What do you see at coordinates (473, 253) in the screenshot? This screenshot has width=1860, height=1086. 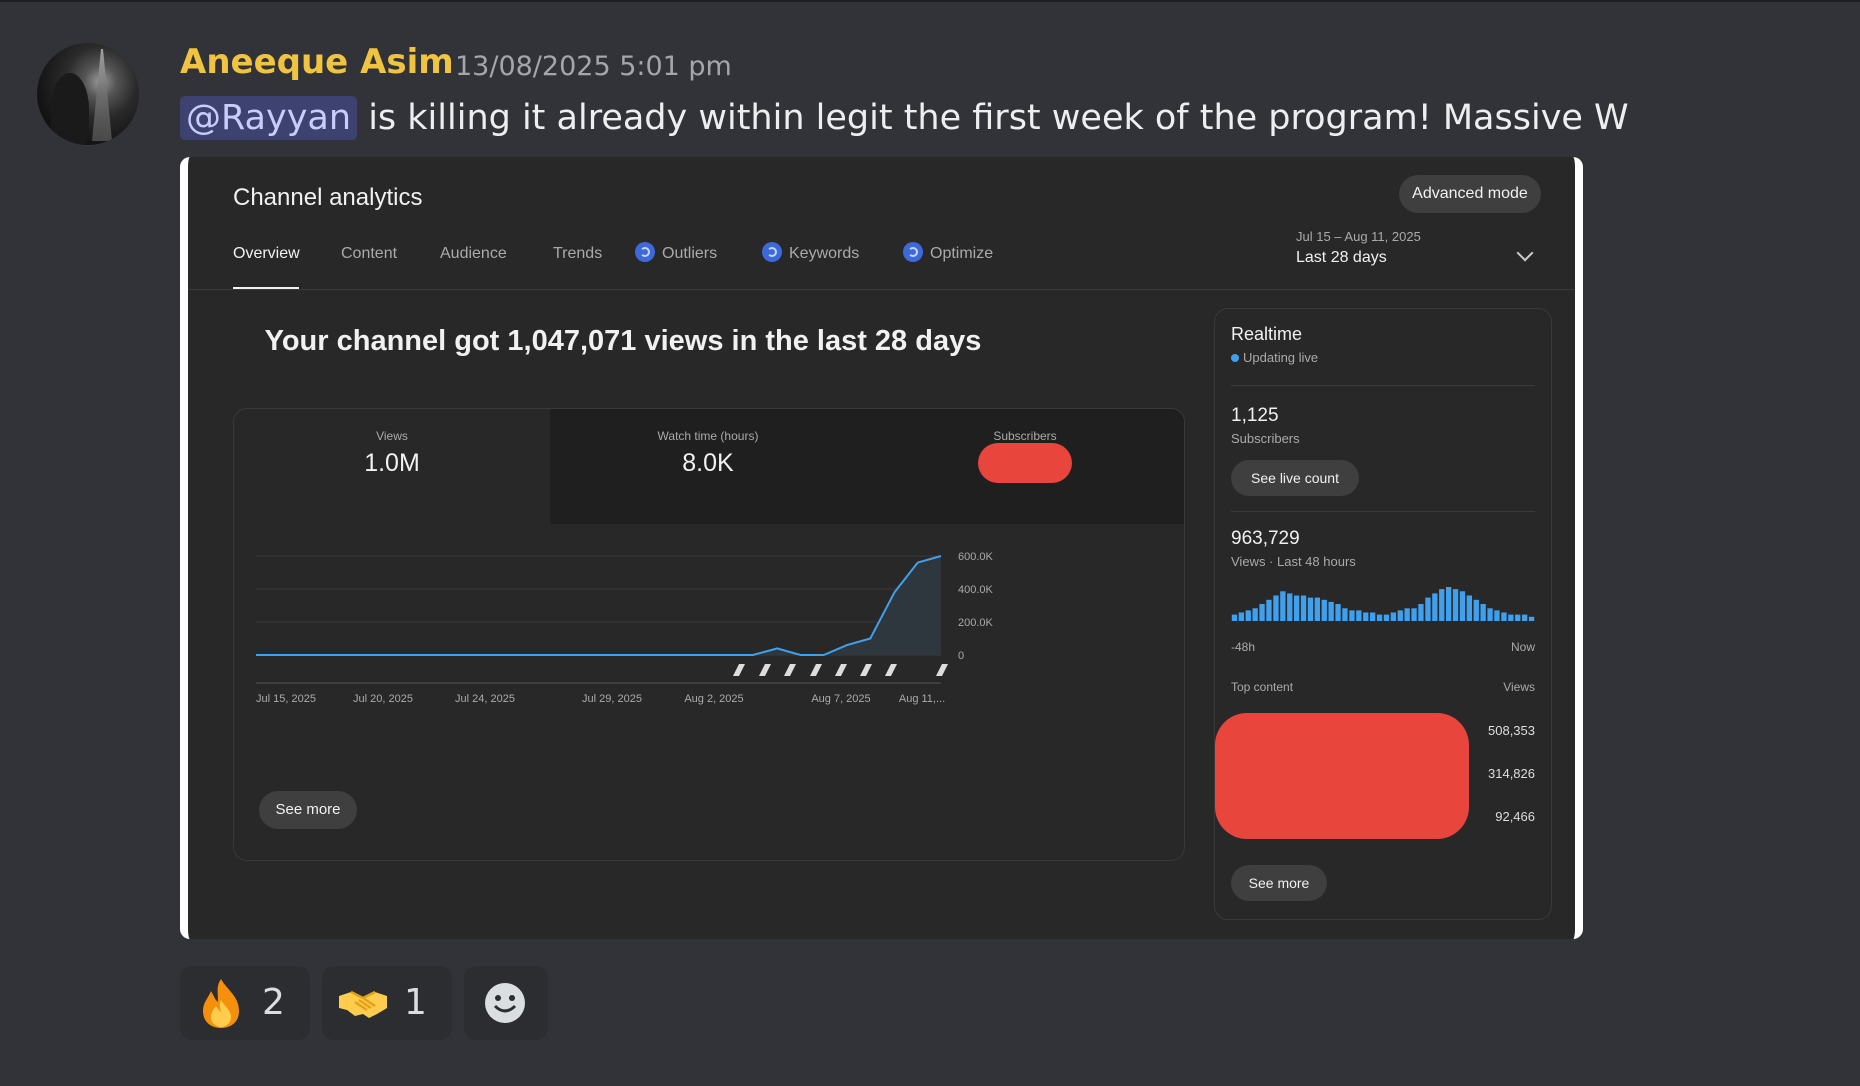 I see `tab-audience: Audience` at bounding box center [473, 253].